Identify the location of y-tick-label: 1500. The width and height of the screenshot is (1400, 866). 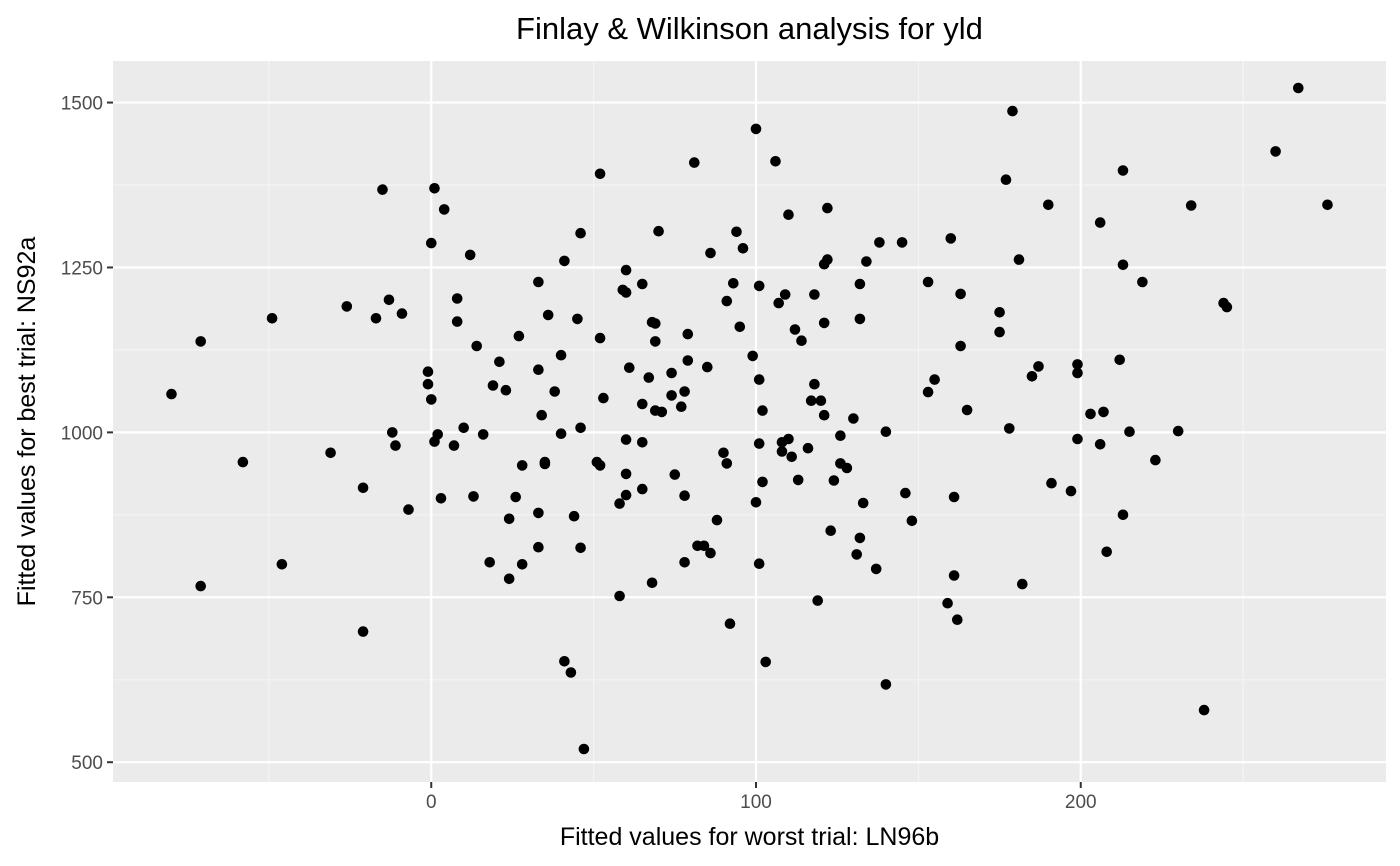
(82, 104).